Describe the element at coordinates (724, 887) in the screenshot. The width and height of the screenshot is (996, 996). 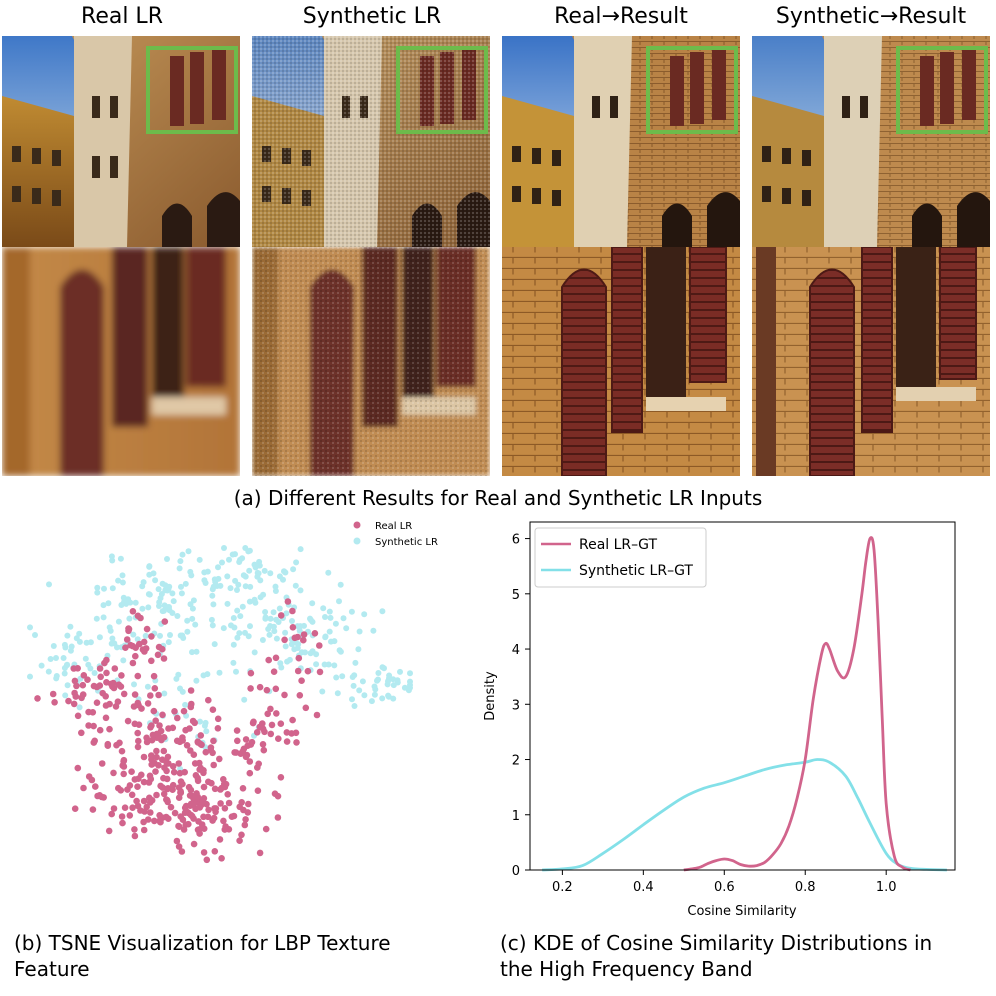
I see `x-tick-label: 0.6` at that location.